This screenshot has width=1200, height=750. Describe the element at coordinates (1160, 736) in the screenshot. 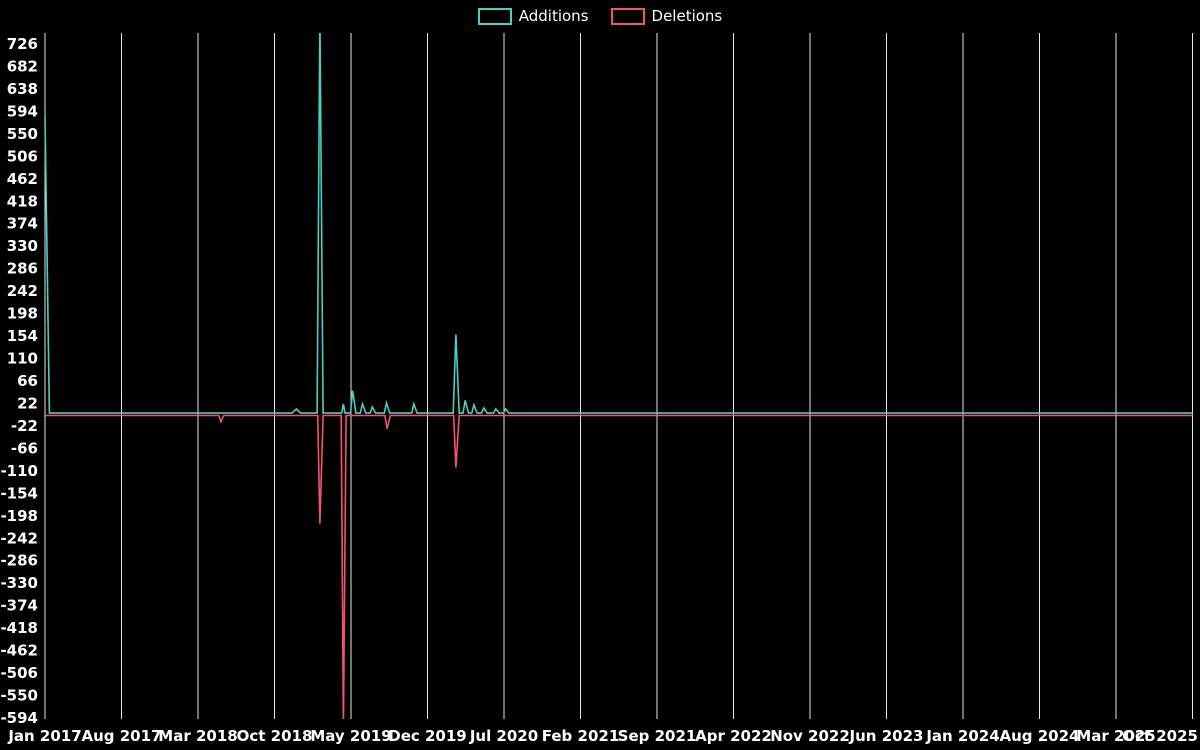

I see `x-tick-label: Oct 2025` at that location.